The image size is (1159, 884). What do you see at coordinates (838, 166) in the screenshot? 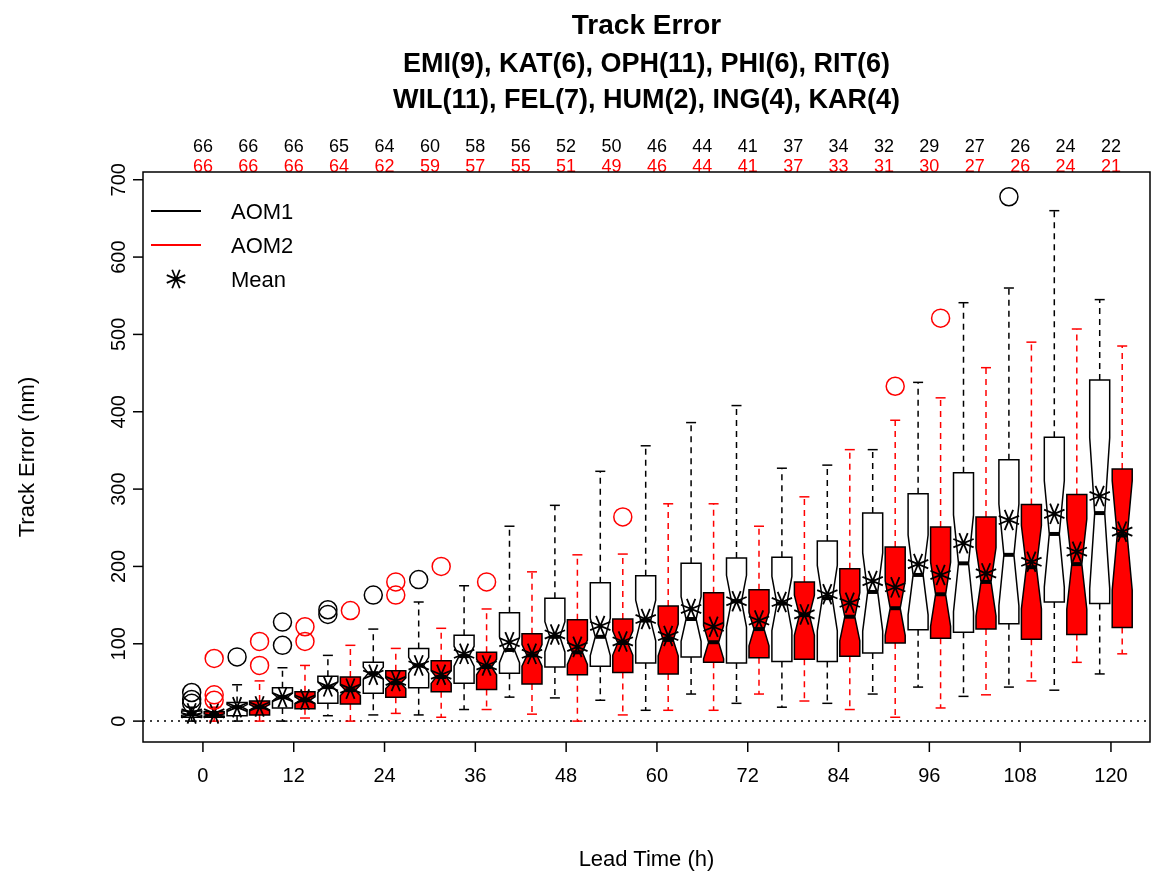
I see `text: 33` at bounding box center [838, 166].